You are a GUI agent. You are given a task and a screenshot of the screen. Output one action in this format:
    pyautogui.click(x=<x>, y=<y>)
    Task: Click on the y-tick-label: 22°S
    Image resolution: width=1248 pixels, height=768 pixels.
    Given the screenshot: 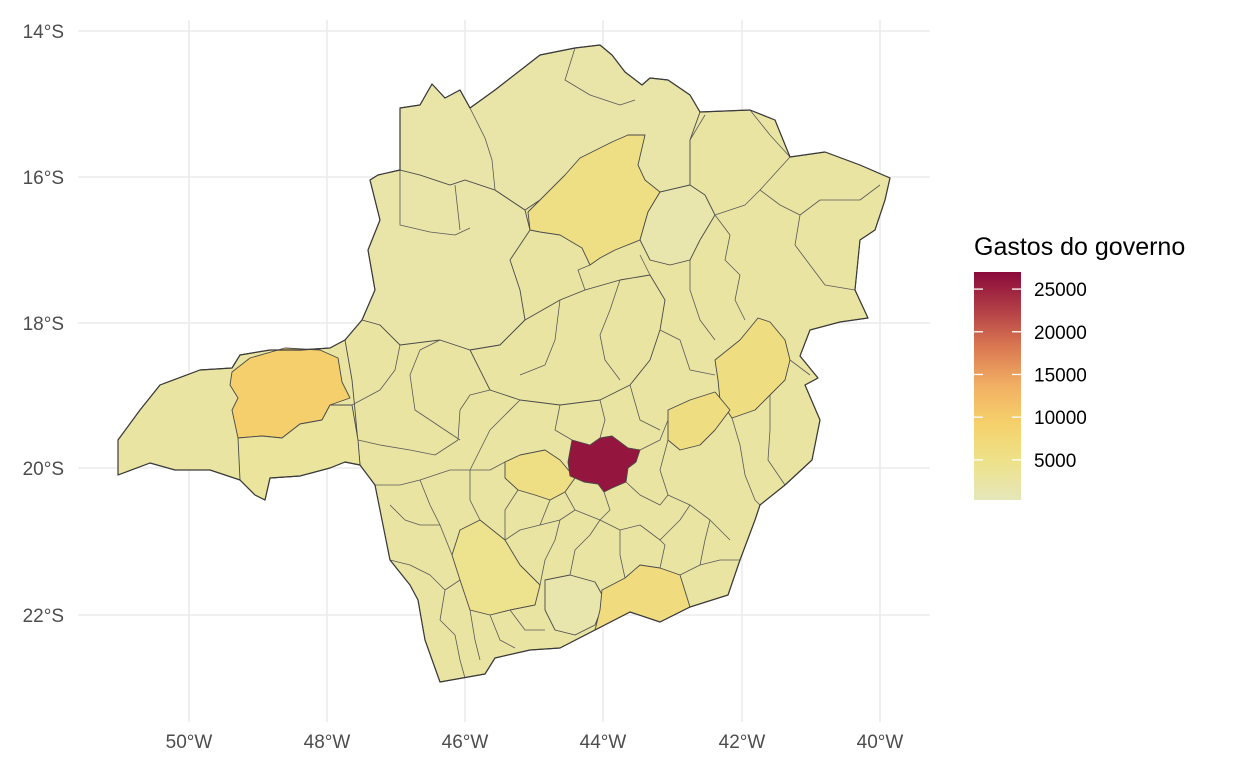 What is the action you would take?
    pyautogui.click(x=43, y=616)
    